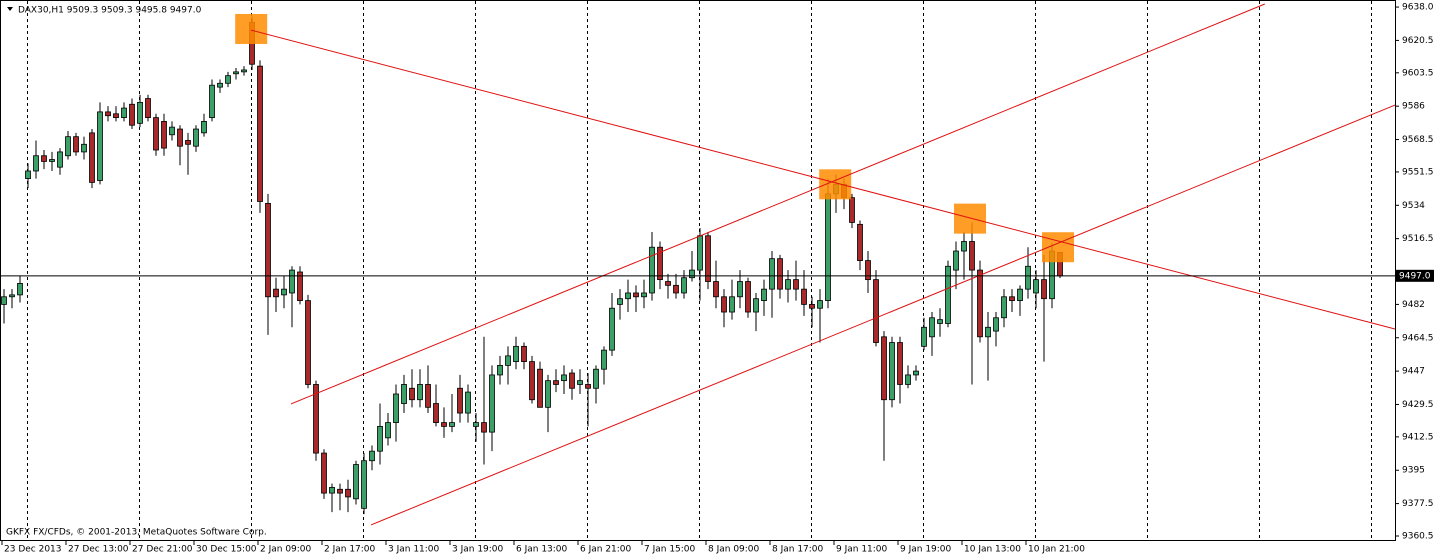 The width and height of the screenshot is (1436, 558). What do you see at coordinates (226, 550) in the screenshot?
I see `x-tick-label: 30 Dec 15:00` at bounding box center [226, 550].